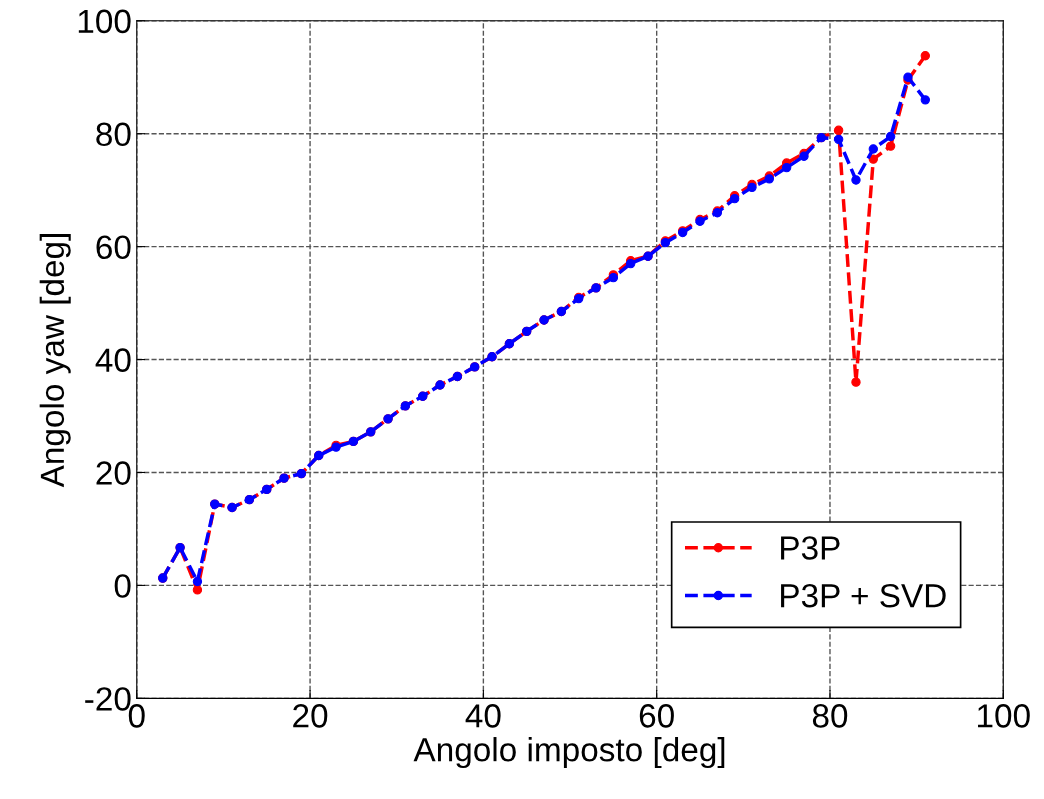 This screenshot has width=1044, height=799. What do you see at coordinates (656, 716) in the screenshot?
I see `x-tick-label: 60` at bounding box center [656, 716].